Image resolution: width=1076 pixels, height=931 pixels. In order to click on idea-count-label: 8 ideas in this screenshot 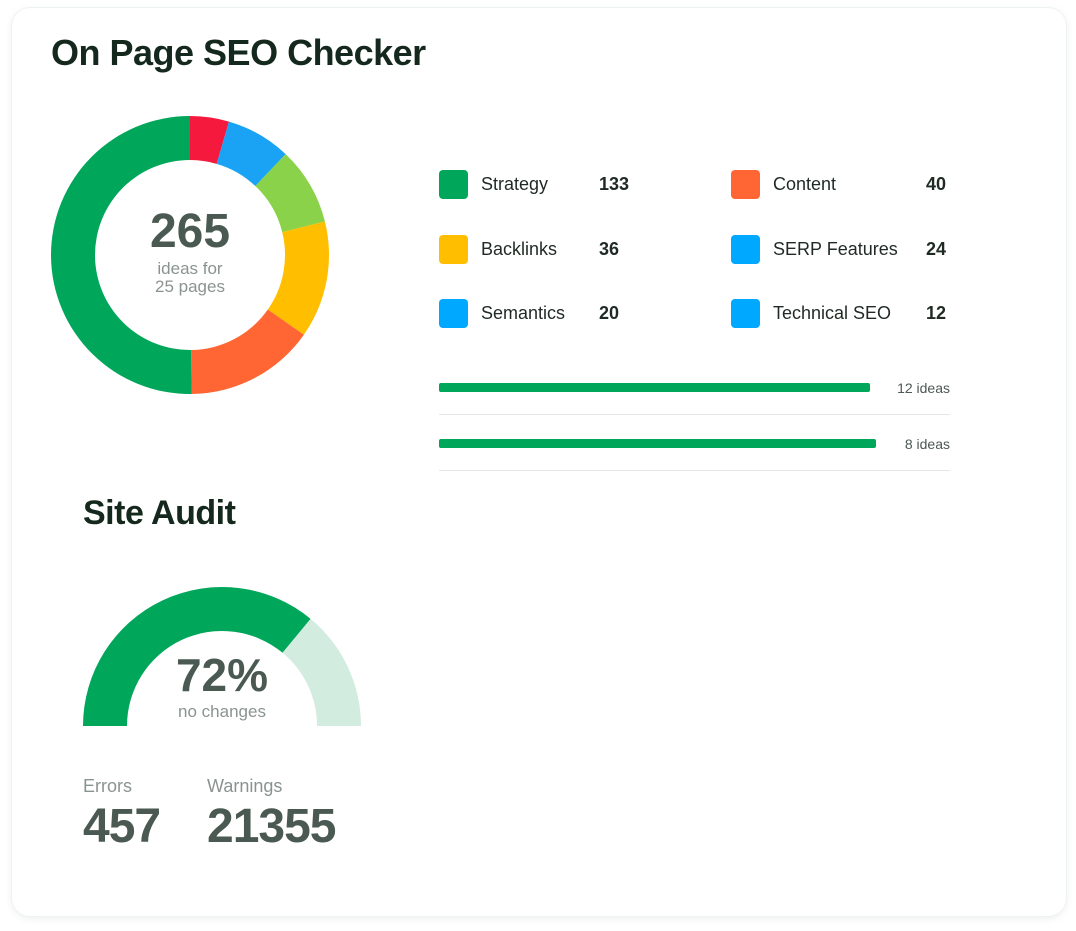, I will do `click(927, 444)`.